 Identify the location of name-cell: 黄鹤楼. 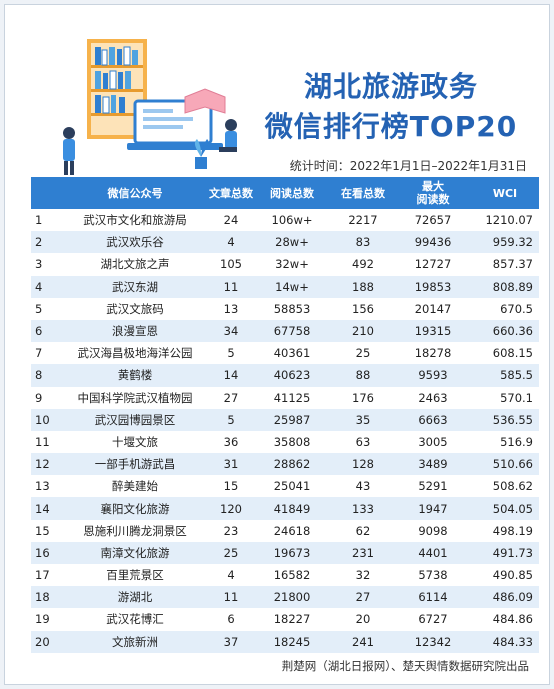
(135, 375).